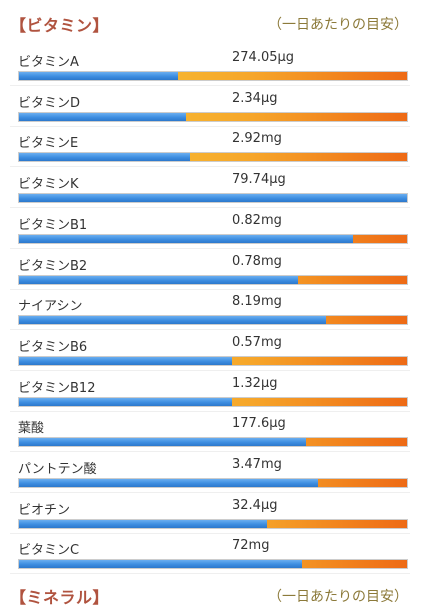 The width and height of the screenshot is (428, 610). What do you see at coordinates (257, 220) in the screenshot?
I see `vitamin-value: 0.82mg` at bounding box center [257, 220].